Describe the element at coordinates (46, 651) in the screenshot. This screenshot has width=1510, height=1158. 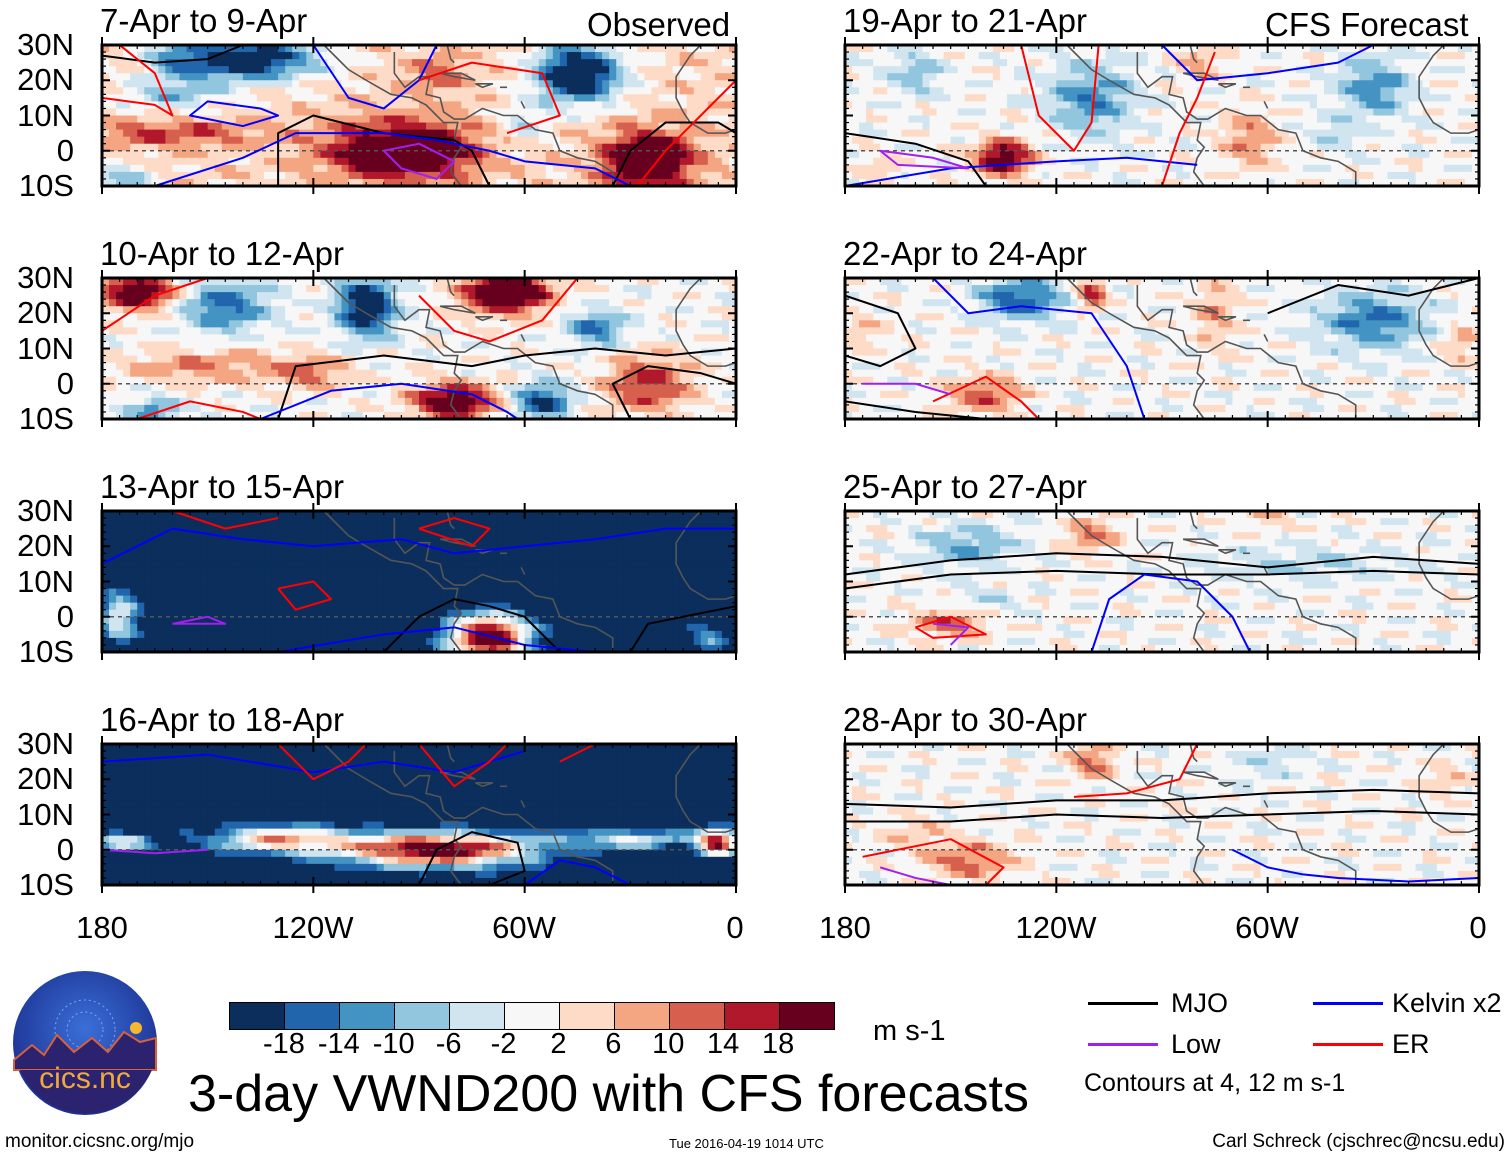
I see `lat-label: 10S` at that location.